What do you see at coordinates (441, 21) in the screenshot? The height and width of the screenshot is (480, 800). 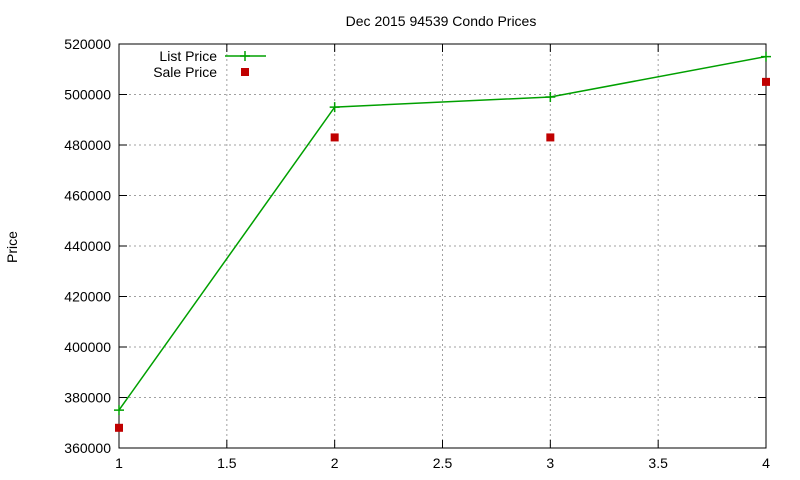 I see `chart-title: Dec 2015 94539 Condo Prices` at bounding box center [441, 21].